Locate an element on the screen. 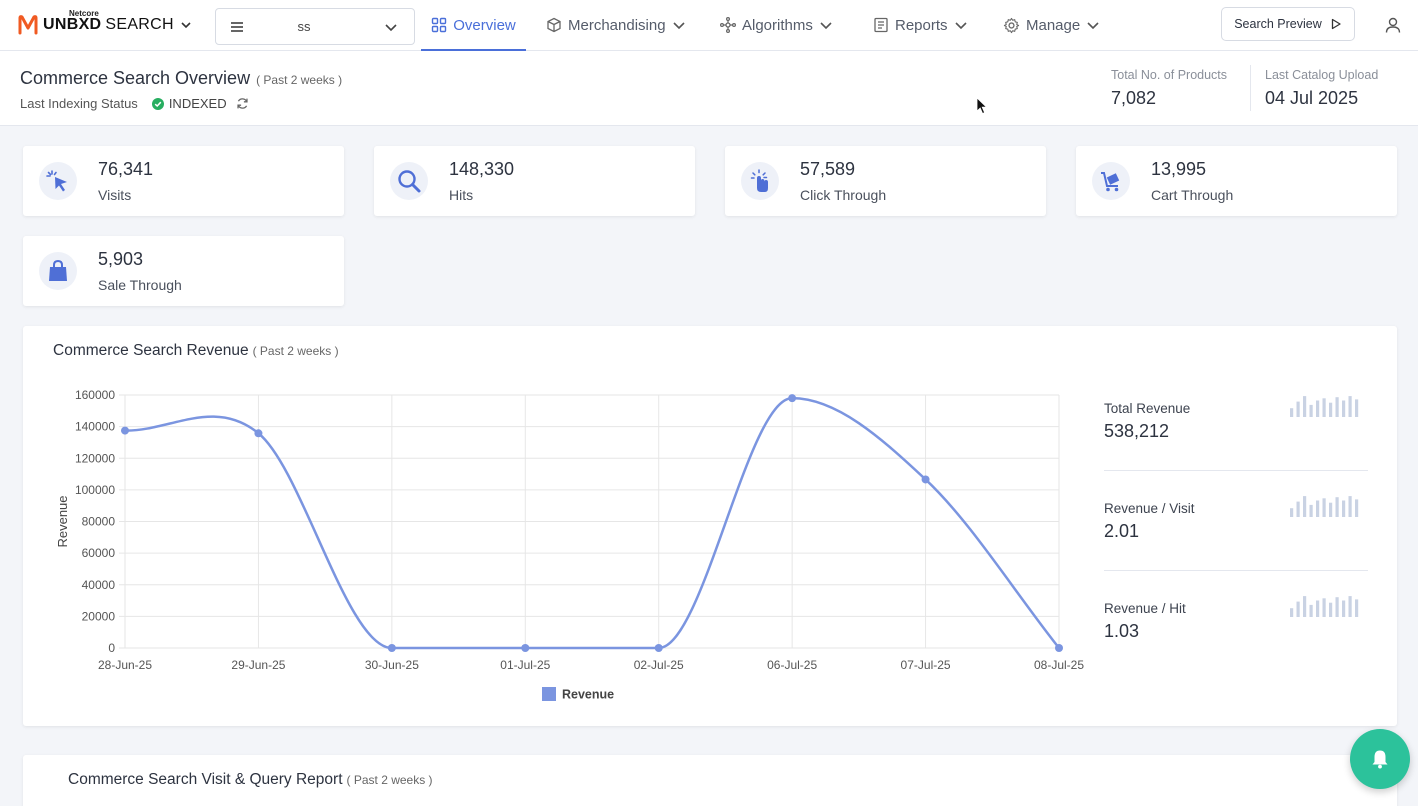  side-stat-label: Revenue / Visit is located at coordinates (1149, 508).